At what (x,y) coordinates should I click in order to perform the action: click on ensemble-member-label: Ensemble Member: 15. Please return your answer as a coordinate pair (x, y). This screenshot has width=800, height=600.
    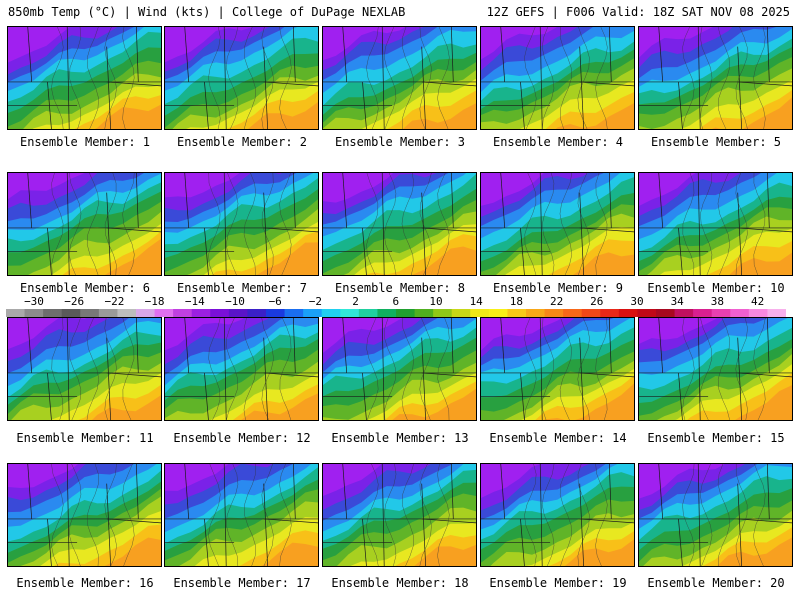
    Looking at the image, I should click on (716, 438).